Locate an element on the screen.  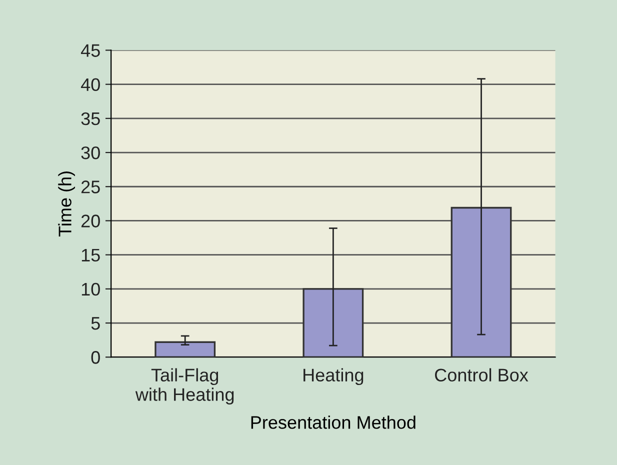
y-axis-title: Time (h) is located at coordinates (66, 204).